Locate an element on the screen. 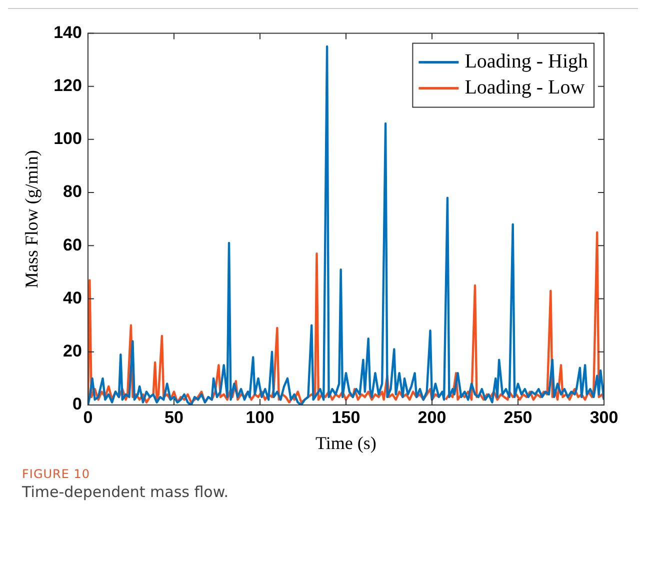  x-axis-title: Time (s) is located at coordinates (346, 442).